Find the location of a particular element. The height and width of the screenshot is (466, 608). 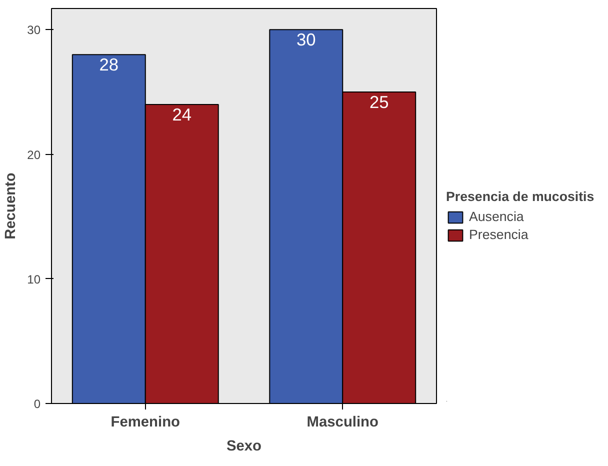

x-tick-label: Femenino is located at coordinates (145, 422).